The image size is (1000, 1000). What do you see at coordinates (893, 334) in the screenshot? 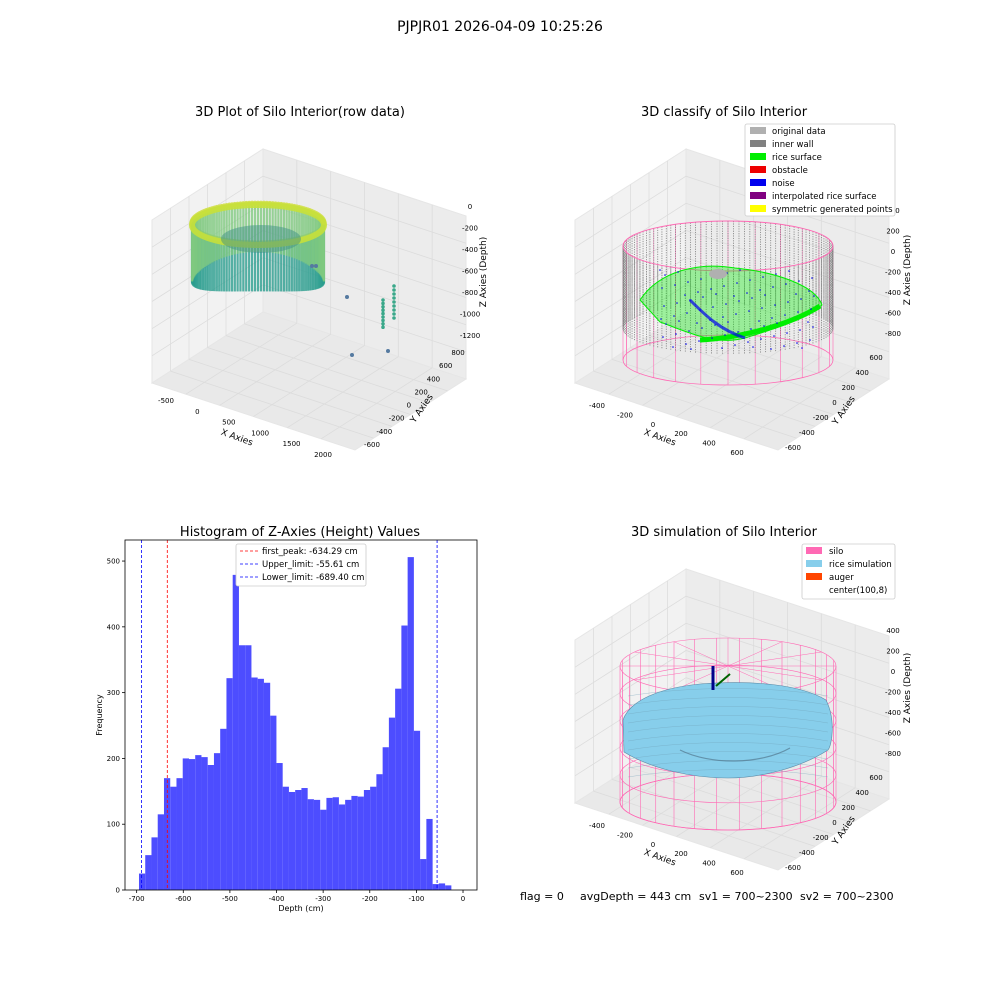
I see `z-tick-label: -800` at bounding box center [893, 334].